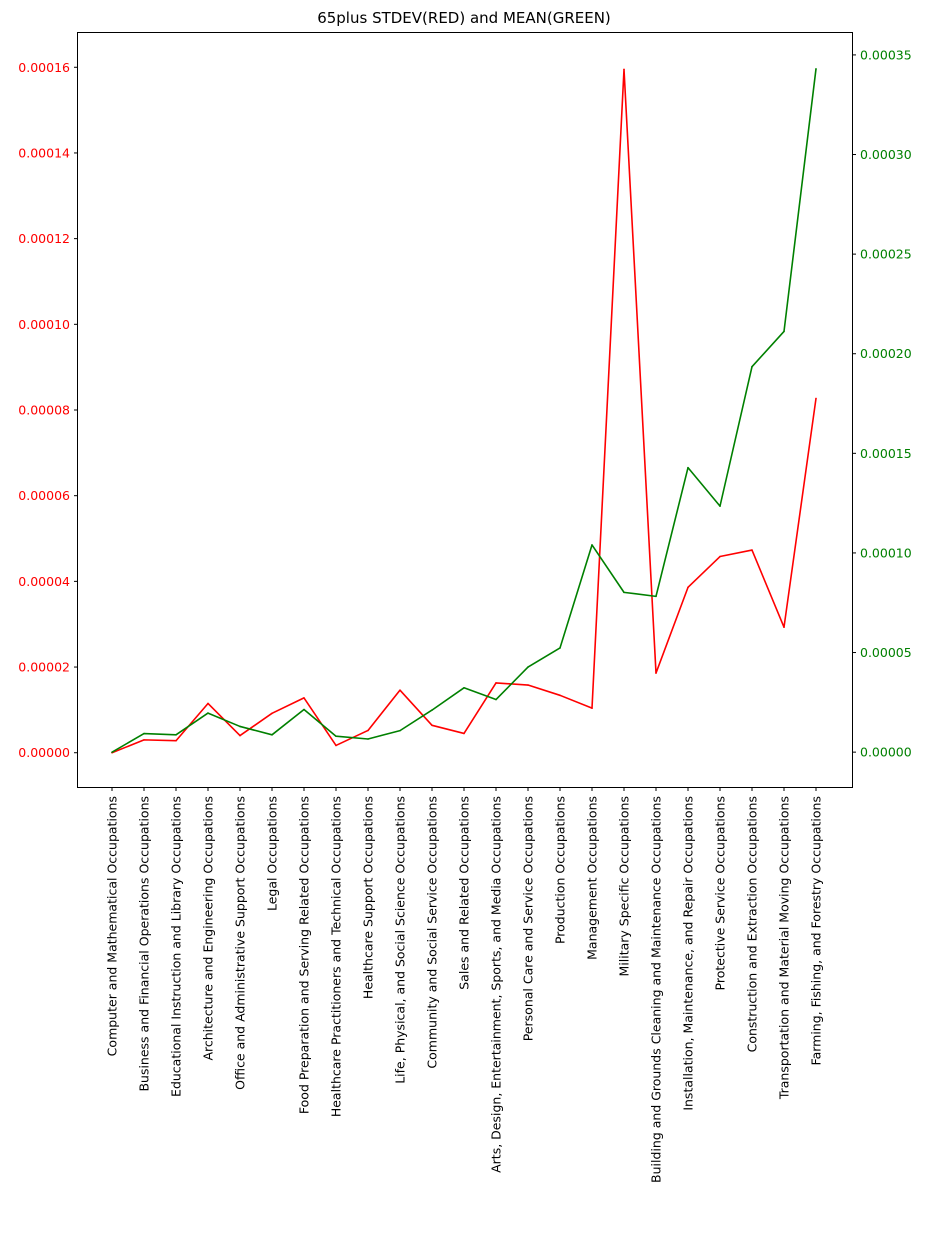 This screenshot has width=928, height=1237. What do you see at coordinates (886, 453) in the screenshot?
I see `right-tick-label: 0.00015` at bounding box center [886, 453].